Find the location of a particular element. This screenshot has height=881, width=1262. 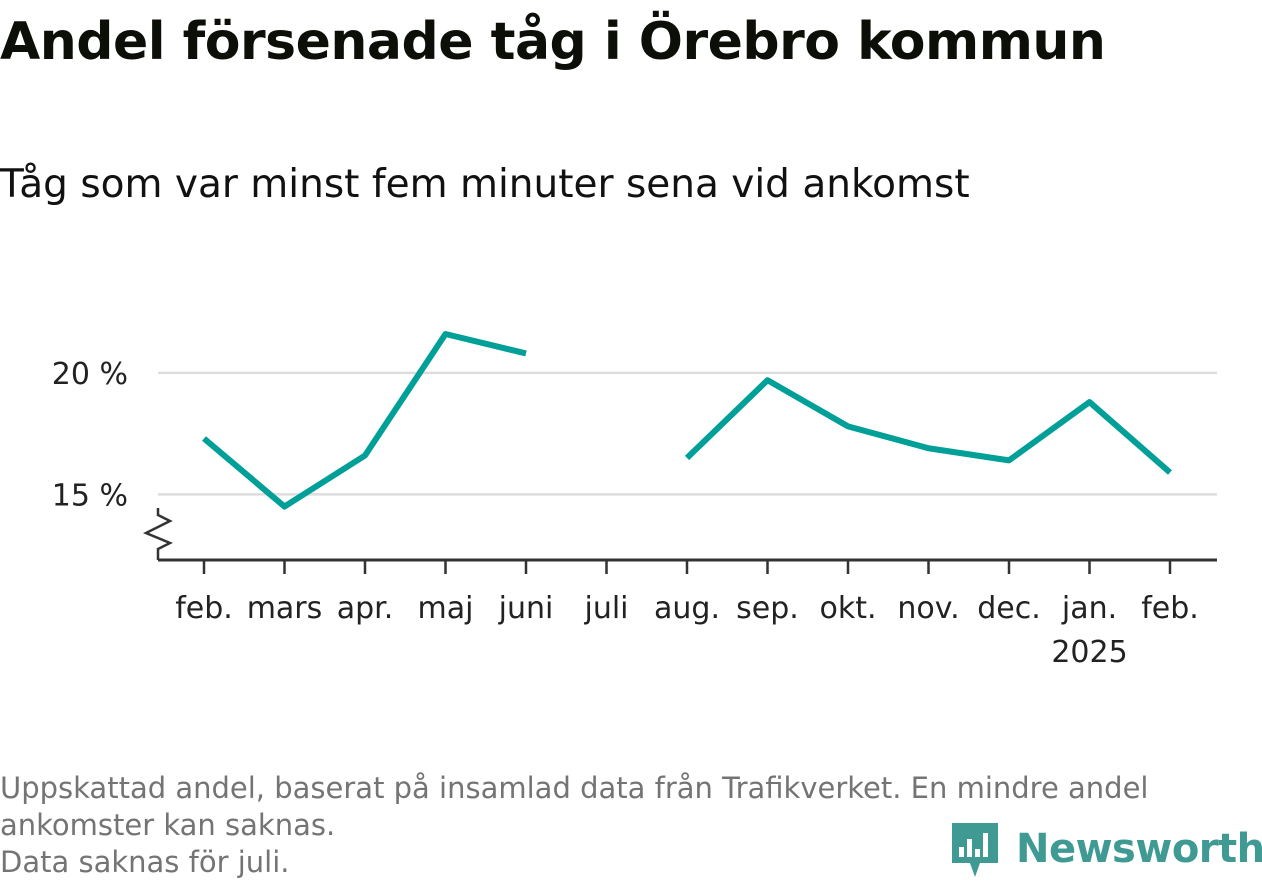

x-tick-label: maj is located at coordinates (446, 608).